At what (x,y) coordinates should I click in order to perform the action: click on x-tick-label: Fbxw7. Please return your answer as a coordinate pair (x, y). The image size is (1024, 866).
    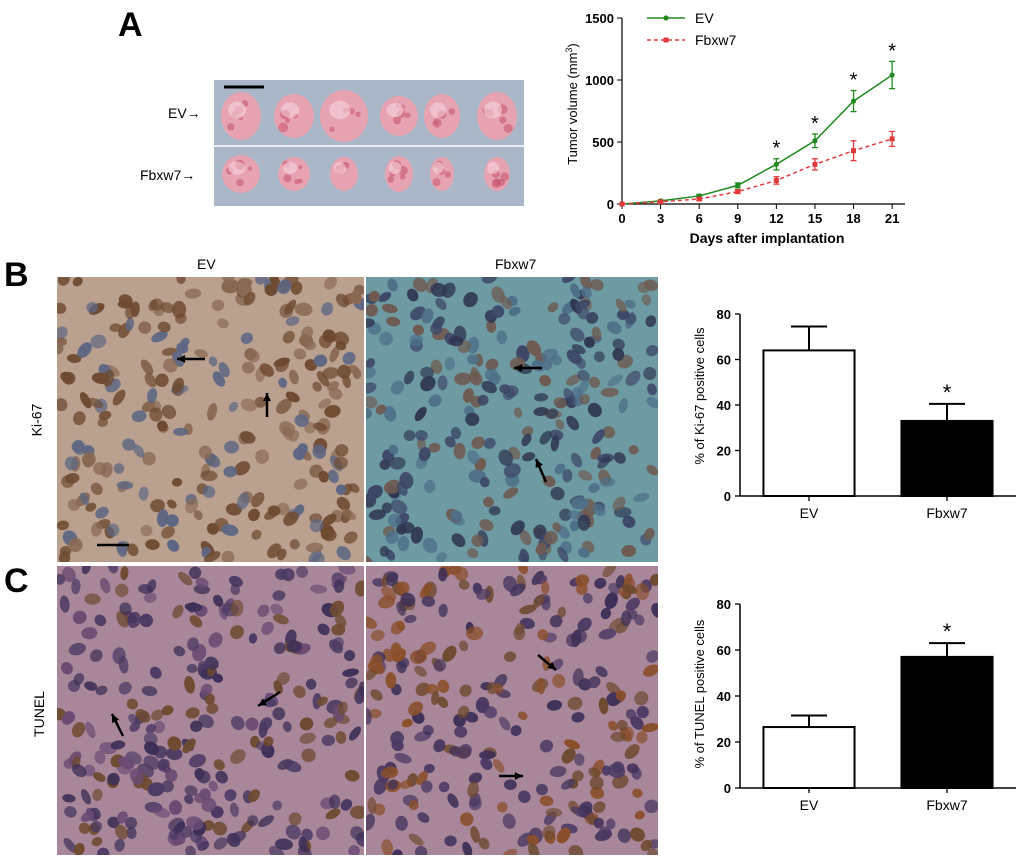
    Looking at the image, I should click on (946, 513).